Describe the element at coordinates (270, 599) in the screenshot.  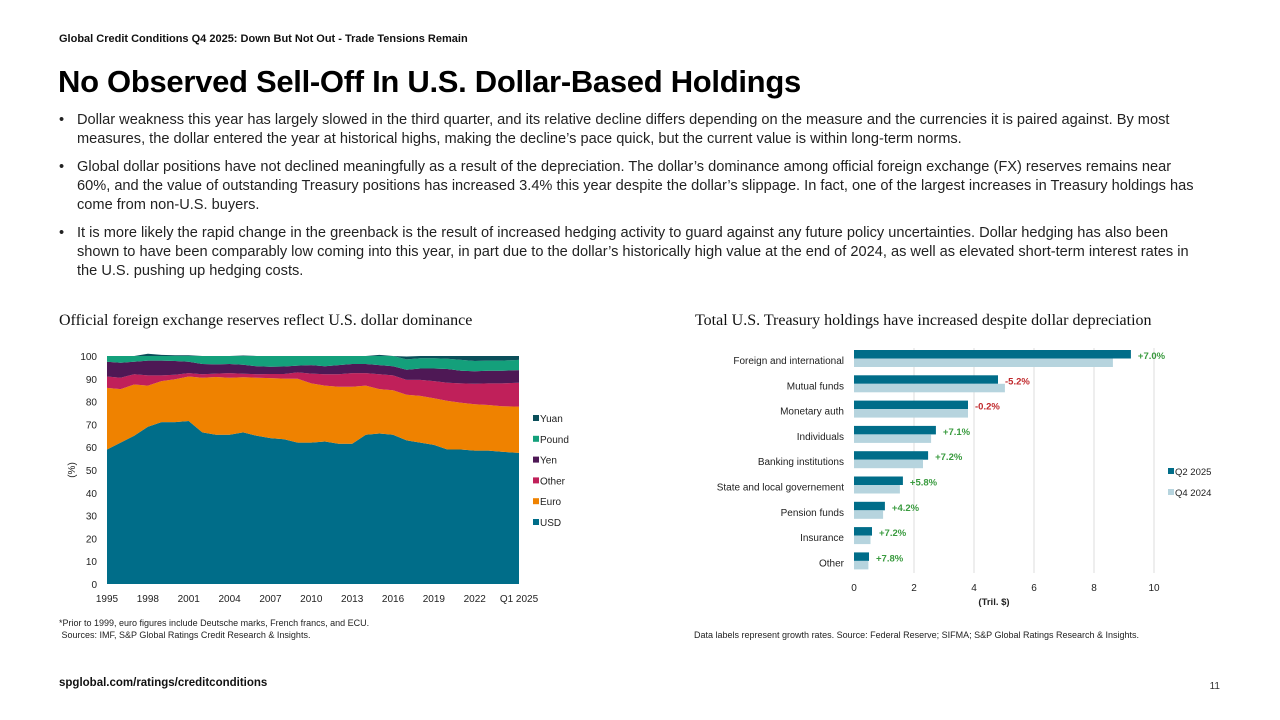
I see `x-tick-label: 2007` at that location.